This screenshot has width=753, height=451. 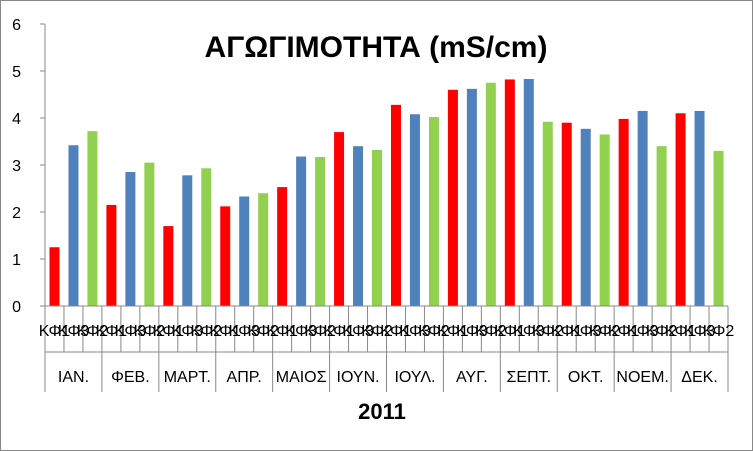 What do you see at coordinates (382, 411) in the screenshot?
I see `x-axis-title: 2011` at bounding box center [382, 411].